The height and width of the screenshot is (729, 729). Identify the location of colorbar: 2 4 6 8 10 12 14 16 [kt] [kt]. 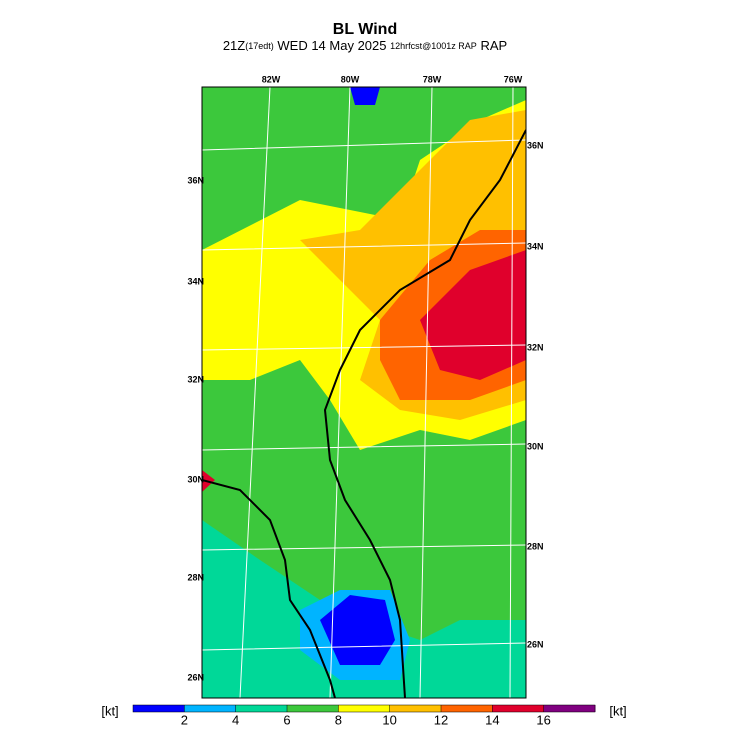
(363, 715).